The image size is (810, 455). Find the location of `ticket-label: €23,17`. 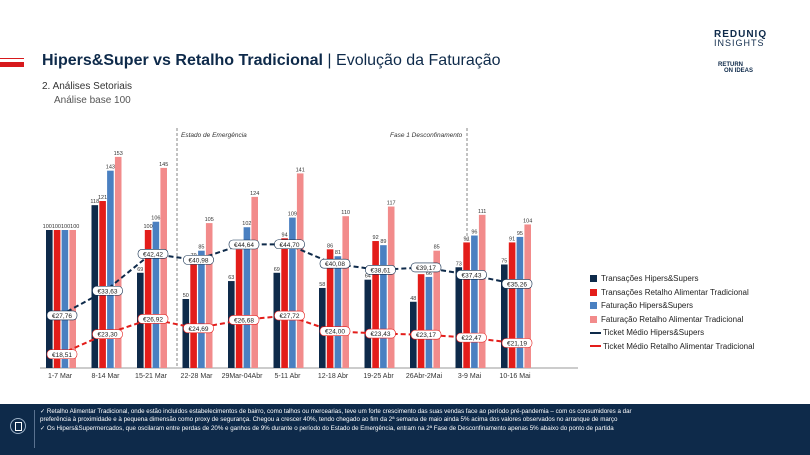

ticket-label: €23,17 is located at coordinates (426, 335).